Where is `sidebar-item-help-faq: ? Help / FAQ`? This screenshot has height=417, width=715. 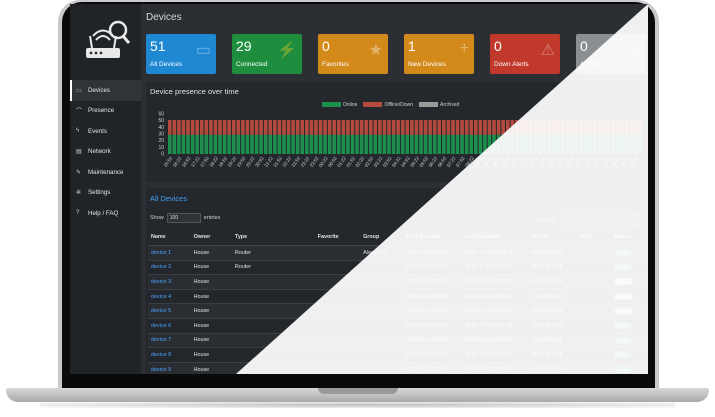
sidebar-item-help-faq: ? Help / FAQ is located at coordinates (105, 213).